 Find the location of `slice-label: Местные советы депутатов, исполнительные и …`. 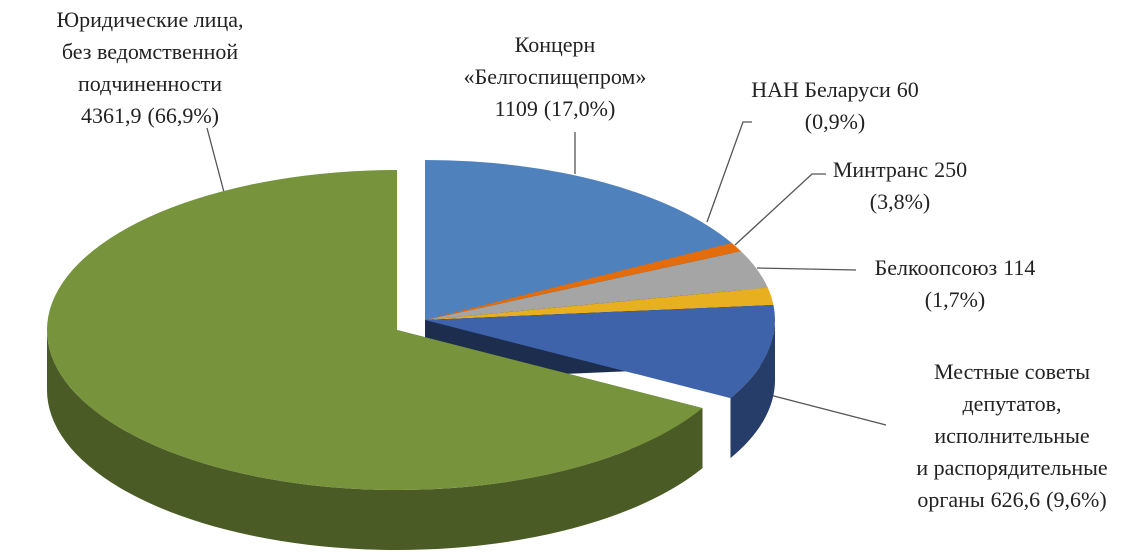

slice-label: Местные советы депутатов, исполнительные и … is located at coordinates (1011, 435).